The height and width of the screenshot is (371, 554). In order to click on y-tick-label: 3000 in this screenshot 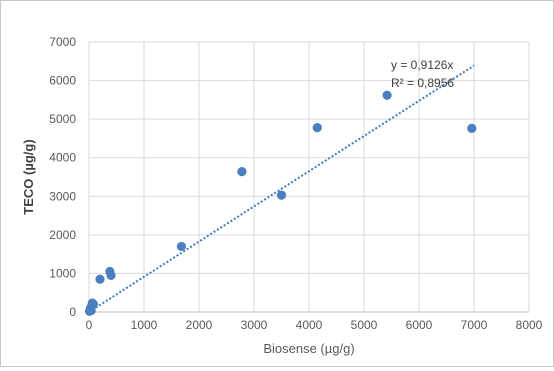, I will do `click(62, 196)`.